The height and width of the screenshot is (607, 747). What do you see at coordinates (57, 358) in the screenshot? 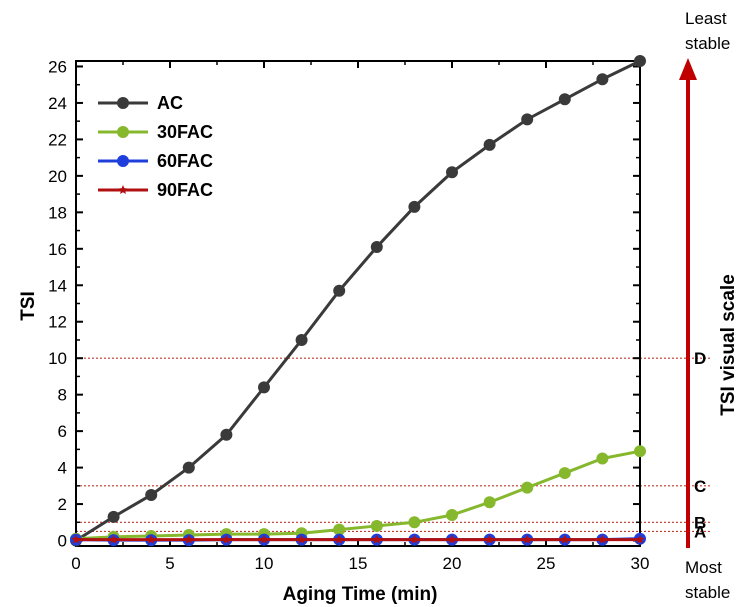
I see `y-tick-label: 10` at bounding box center [57, 358].